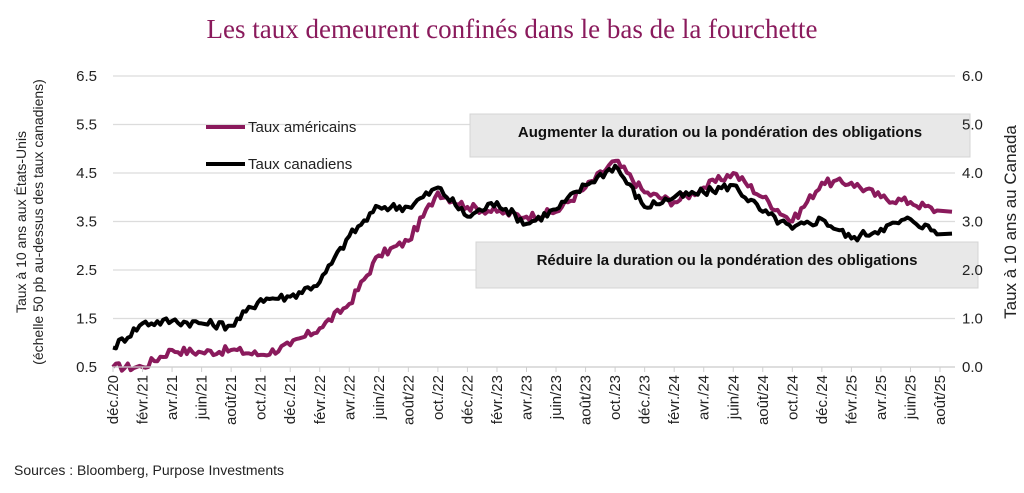 This screenshot has width=1024, height=493. What do you see at coordinates (1010, 222) in the screenshot?
I see `y-axis-right-title: Taux à 10 ans au Canada` at bounding box center [1010, 222].